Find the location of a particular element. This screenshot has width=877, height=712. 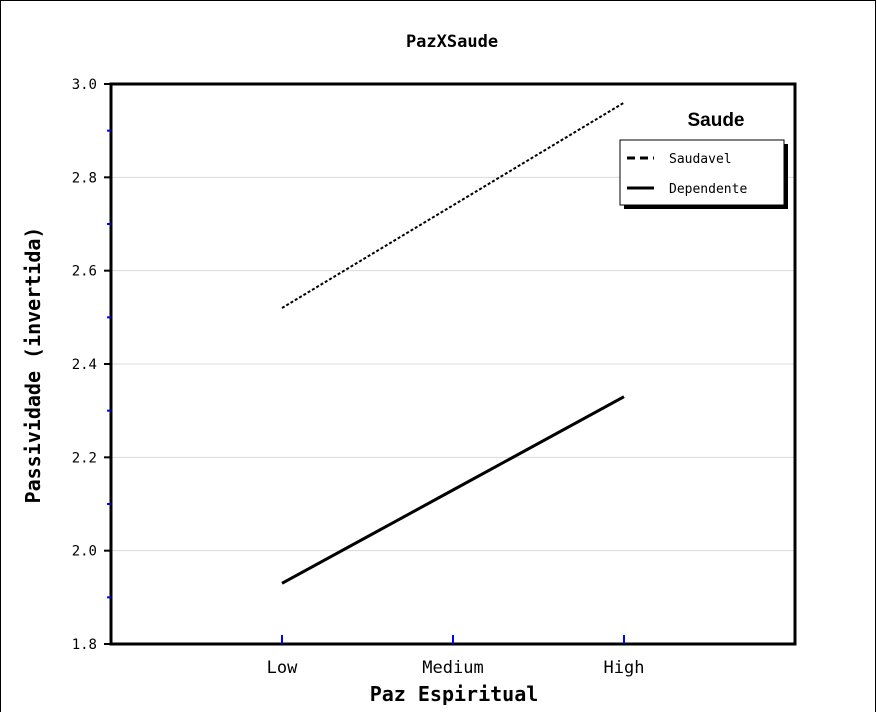

y-tick-label: 2.0 is located at coordinates (84, 552).